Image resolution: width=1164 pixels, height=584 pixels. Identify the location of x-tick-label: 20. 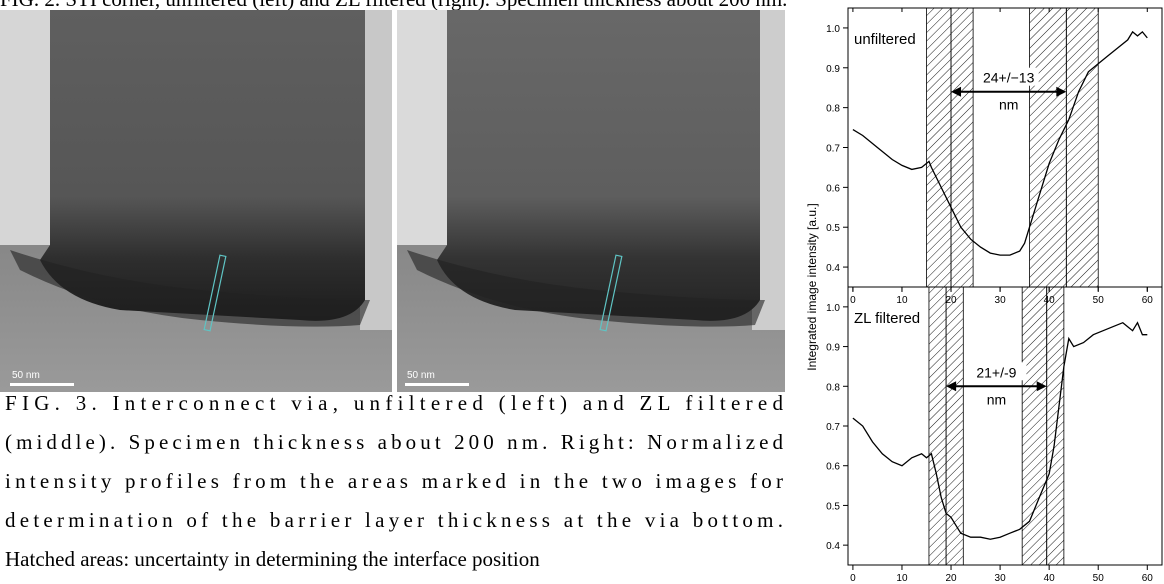
(951, 578).